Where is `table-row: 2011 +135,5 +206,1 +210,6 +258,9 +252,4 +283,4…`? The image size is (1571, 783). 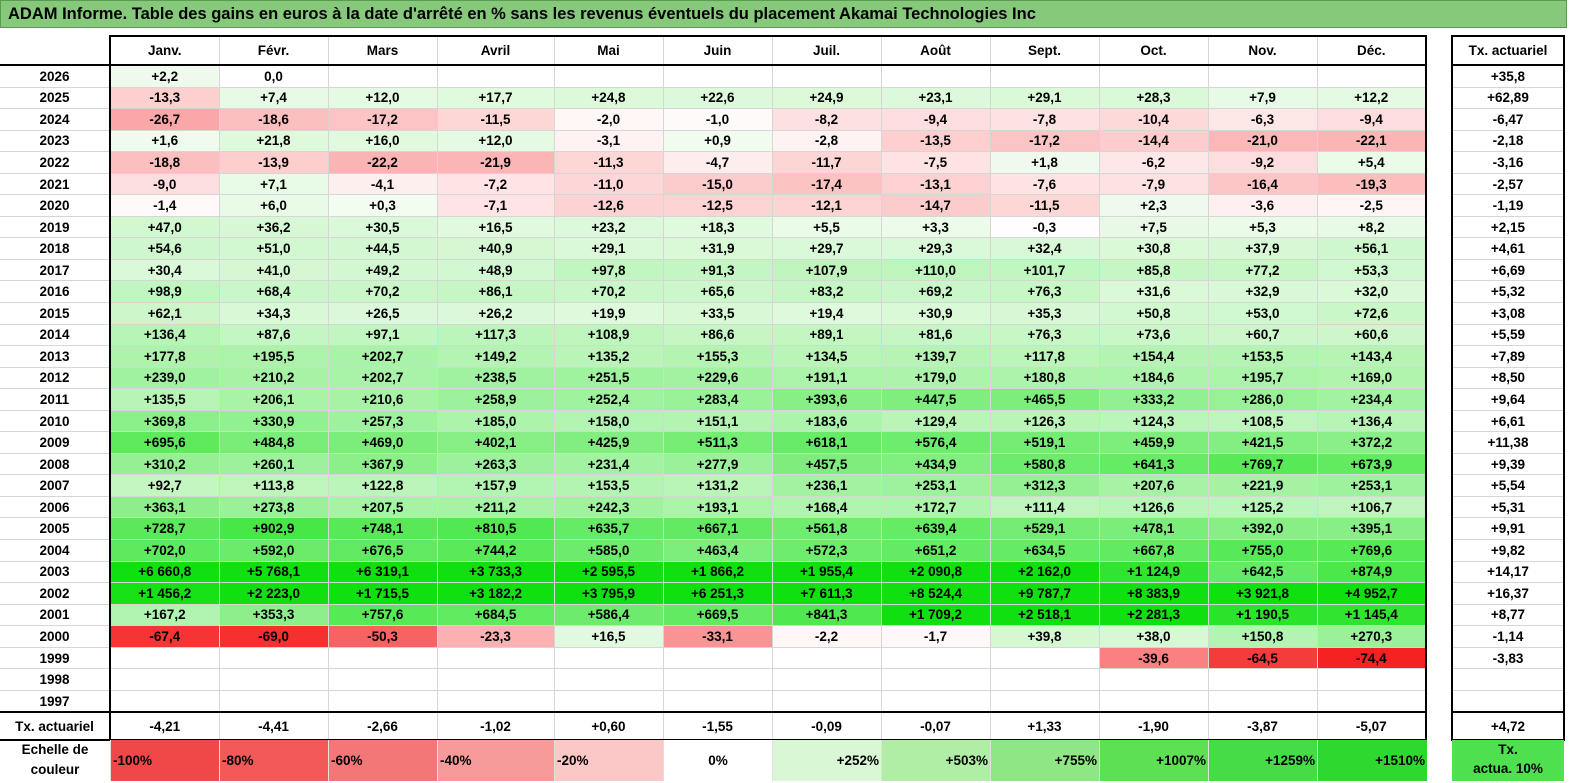
table-row: 2011 +135,5 +206,1 +210,6 +258,9 +252,4 +283,4… is located at coordinates (713, 399).